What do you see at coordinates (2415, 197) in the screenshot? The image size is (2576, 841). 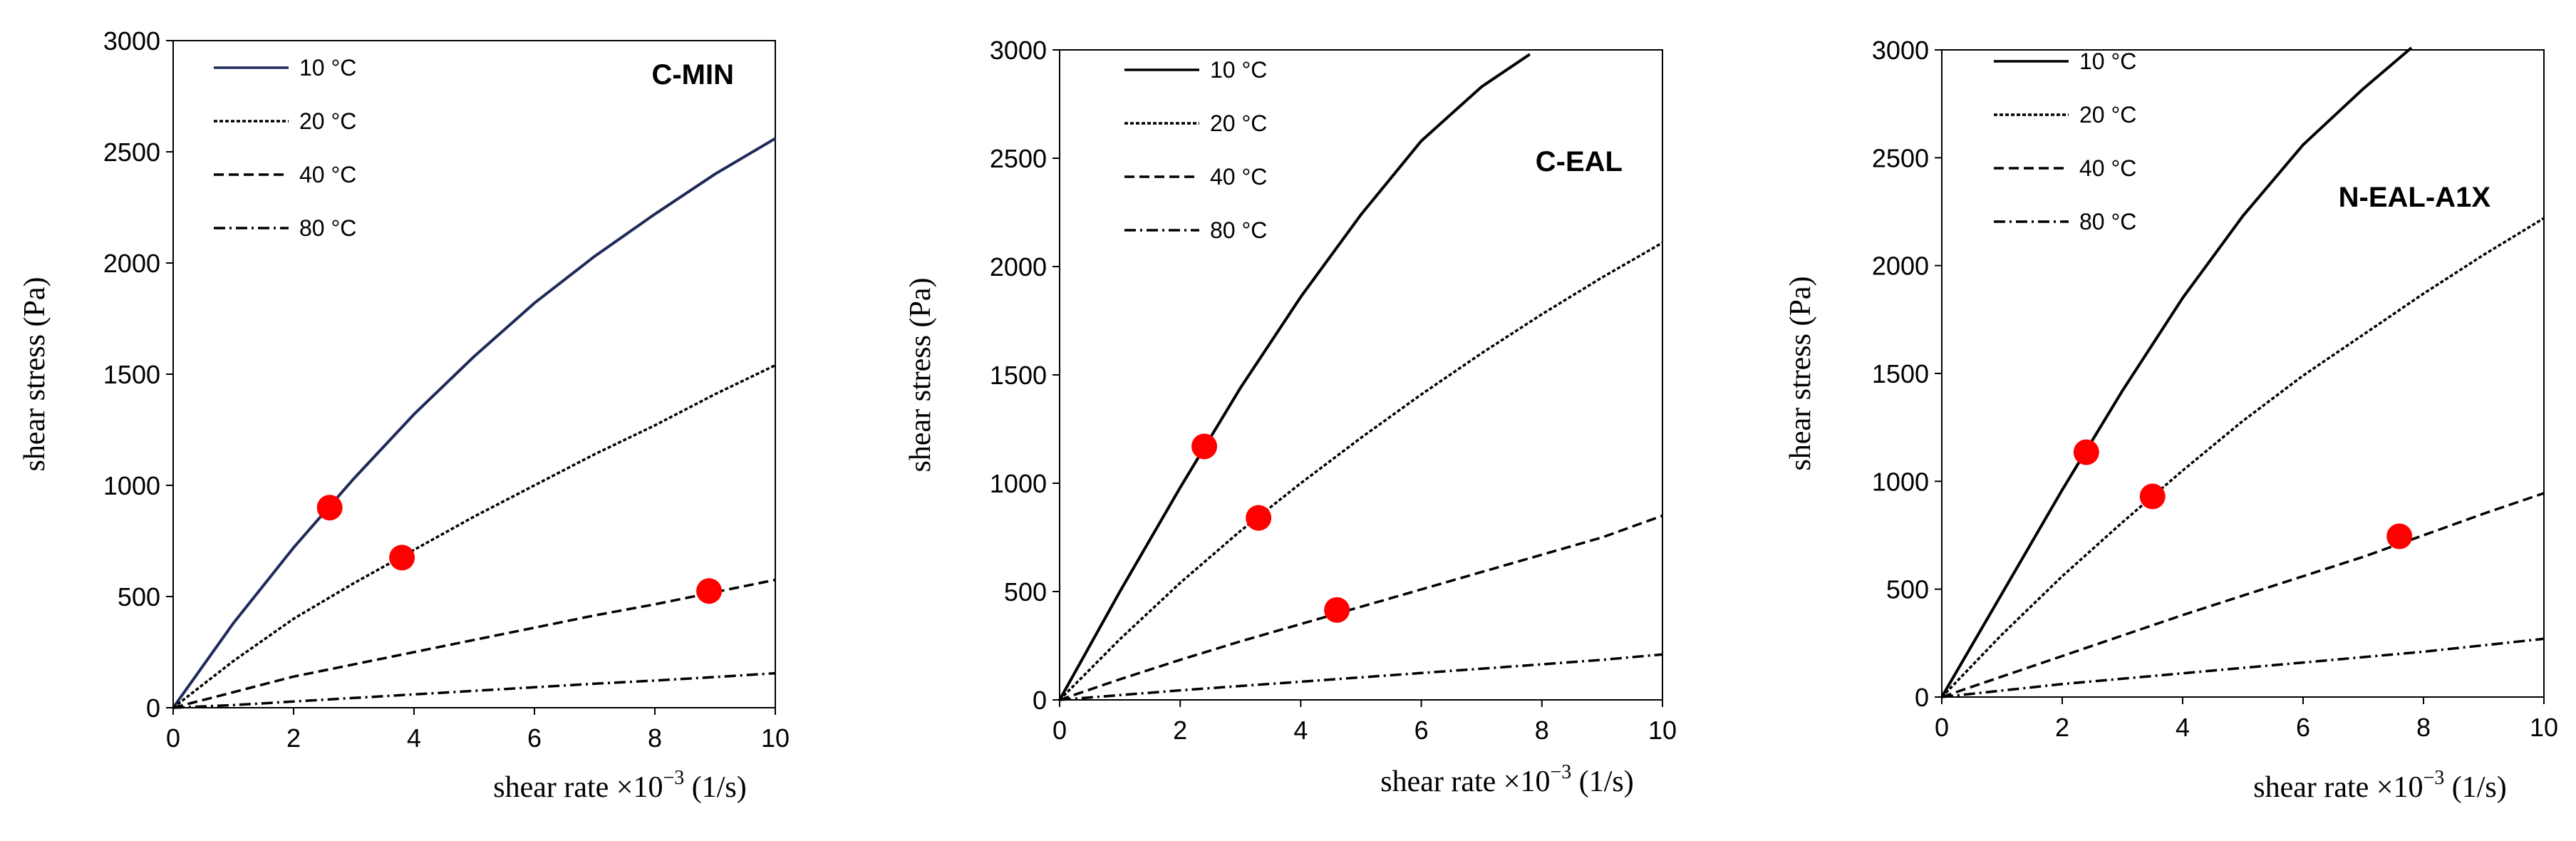 I see `chart-title: N-EAL-A1X` at bounding box center [2415, 197].